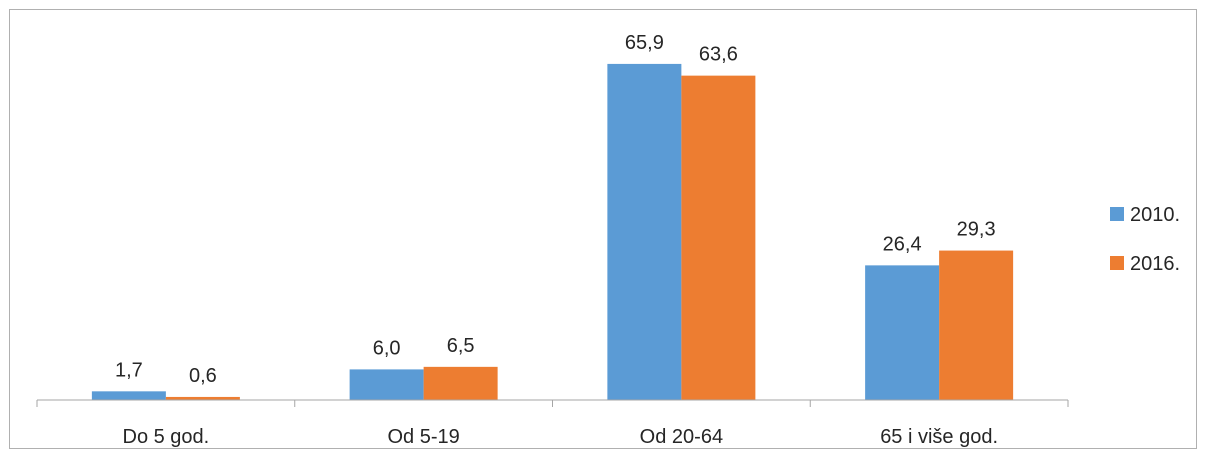  Describe the element at coordinates (552, 403) in the screenshot. I see `x-axis-ticks` at that location.